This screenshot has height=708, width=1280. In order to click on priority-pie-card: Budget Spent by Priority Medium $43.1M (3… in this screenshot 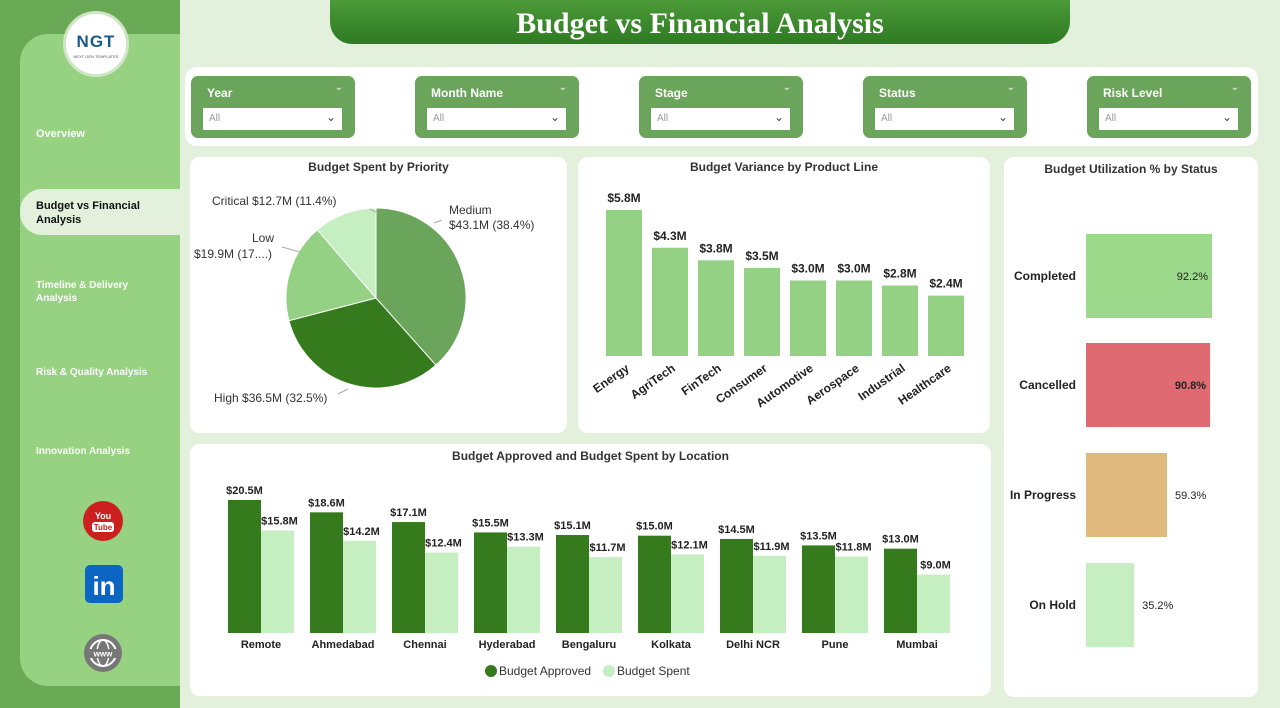, I will do `click(378, 295)`.